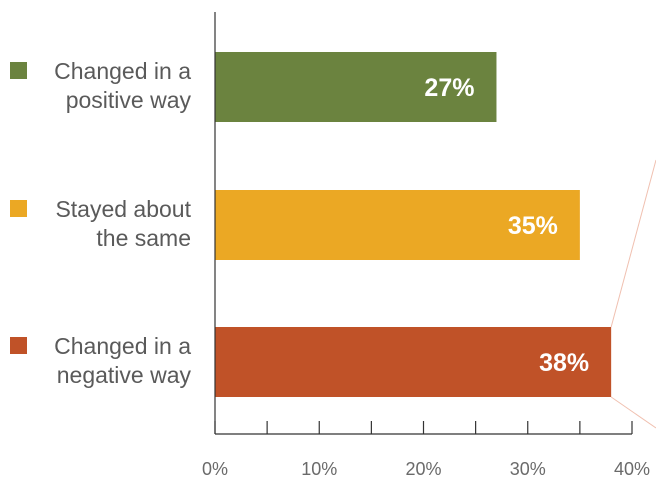 The height and width of the screenshot is (483, 656). I want to click on x-tick-label: 0%, so click(215, 469).